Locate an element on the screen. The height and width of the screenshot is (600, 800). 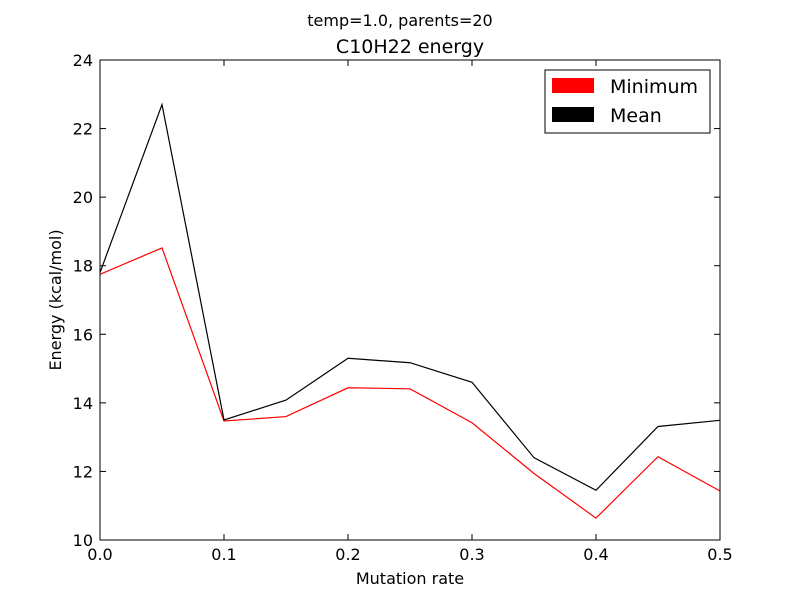
legend: Minimum Mean is located at coordinates (627, 101).